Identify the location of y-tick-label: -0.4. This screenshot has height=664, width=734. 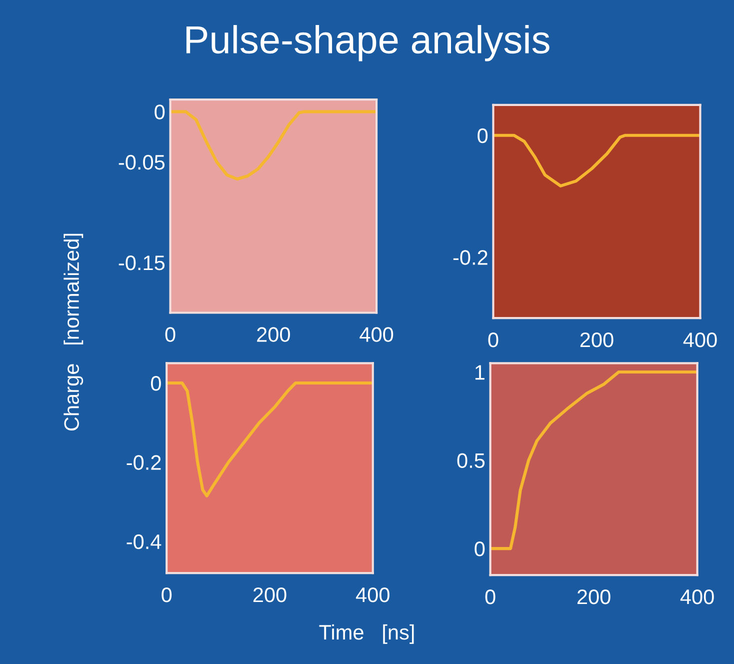
(144, 542).